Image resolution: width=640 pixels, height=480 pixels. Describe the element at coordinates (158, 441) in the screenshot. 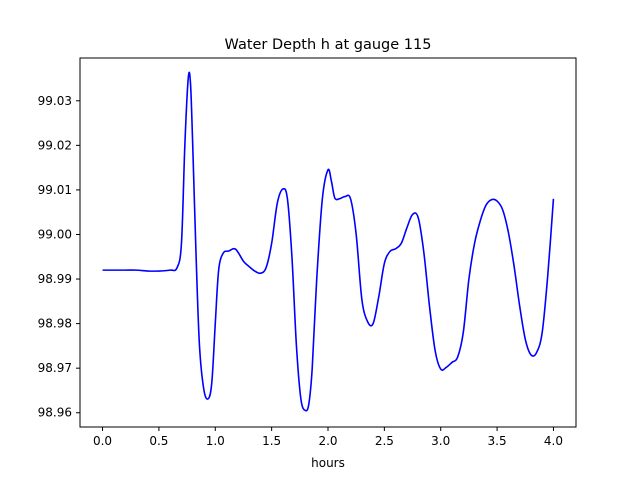

I see `x-tick-label: 0.5` at that location.